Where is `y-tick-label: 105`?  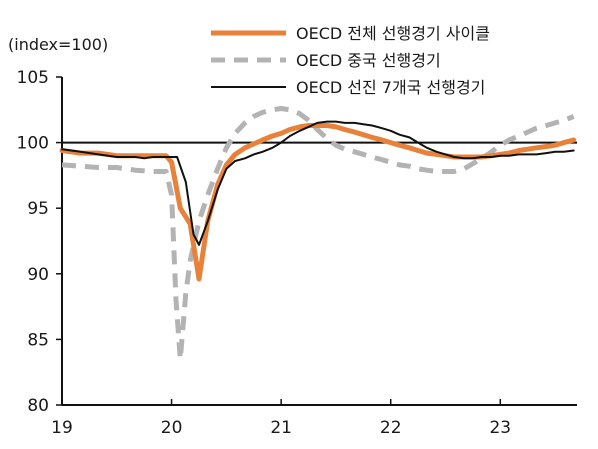
y-tick-label: 105 is located at coordinates (33, 78).